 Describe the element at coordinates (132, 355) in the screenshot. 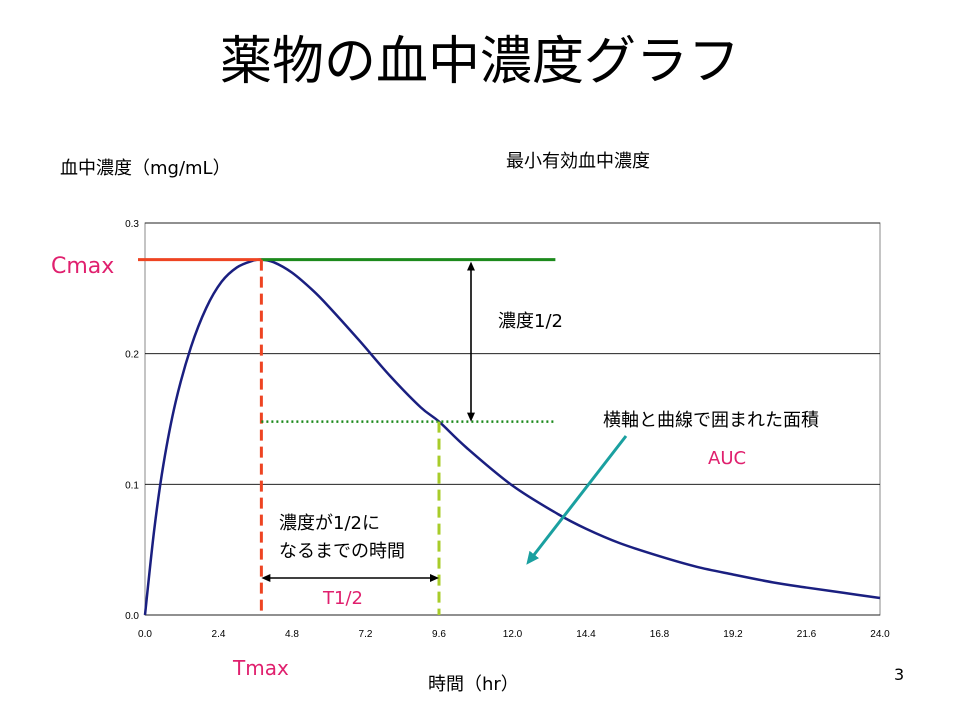

I see `y-tick-label: 0.2` at that location.